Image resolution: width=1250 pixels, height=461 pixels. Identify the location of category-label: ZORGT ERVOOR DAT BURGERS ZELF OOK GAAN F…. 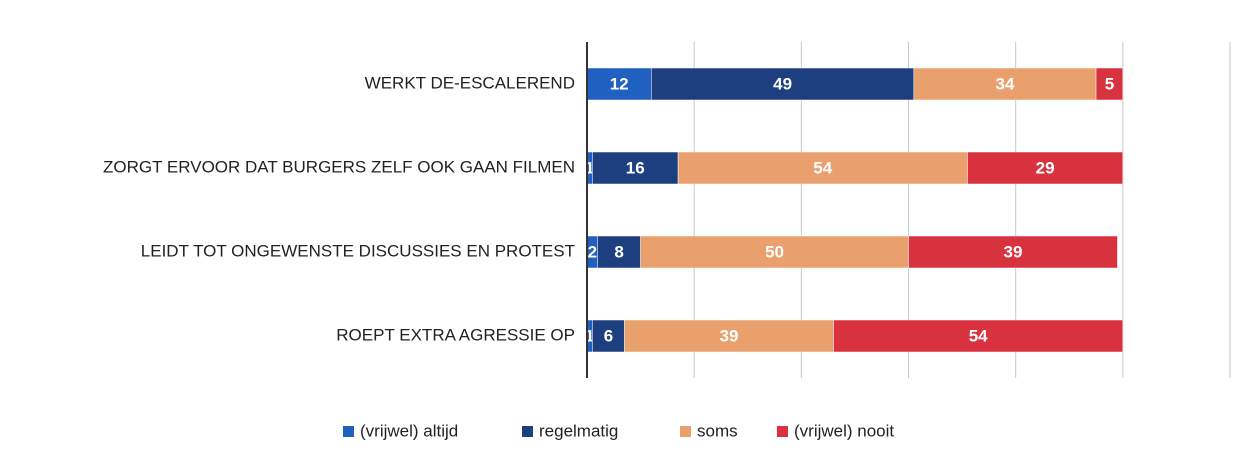
(339, 166).